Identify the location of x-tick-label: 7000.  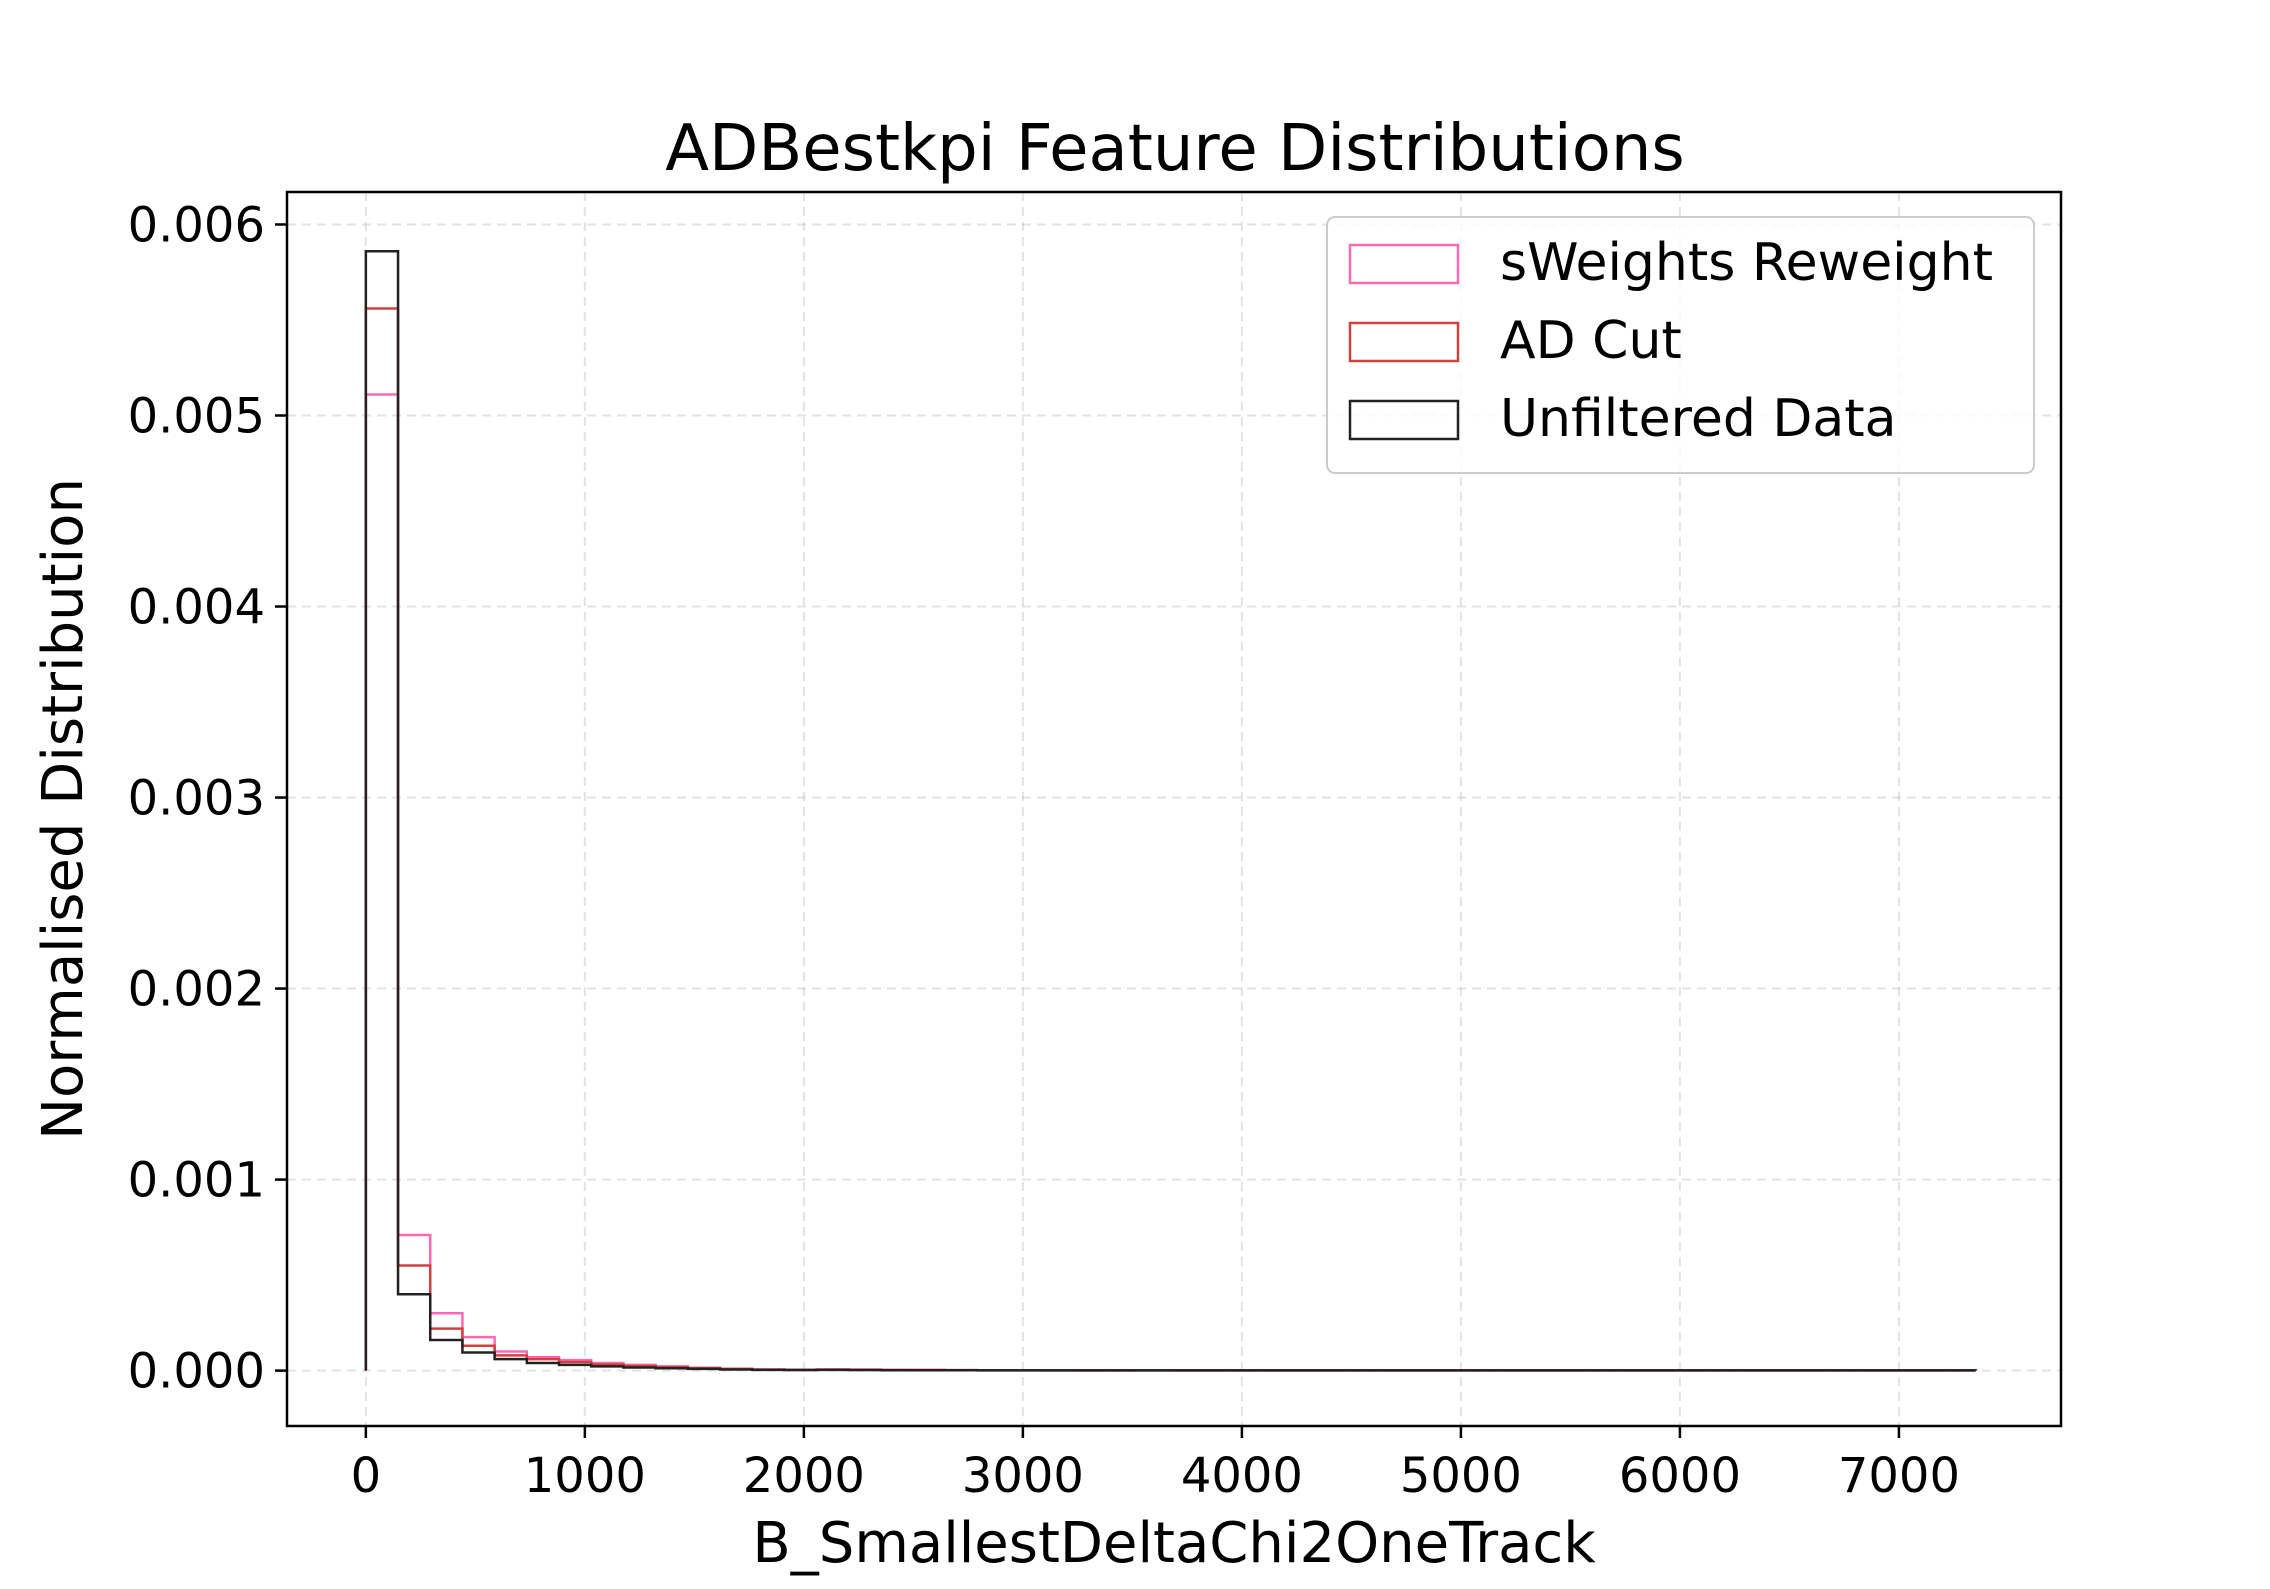
(1899, 1476).